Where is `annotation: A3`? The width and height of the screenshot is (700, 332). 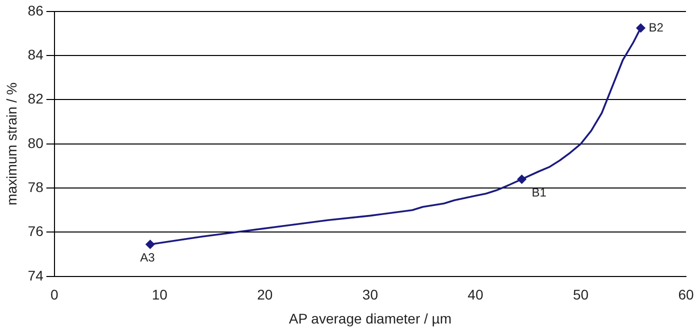 annotation: A3 is located at coordinates (148, 257).